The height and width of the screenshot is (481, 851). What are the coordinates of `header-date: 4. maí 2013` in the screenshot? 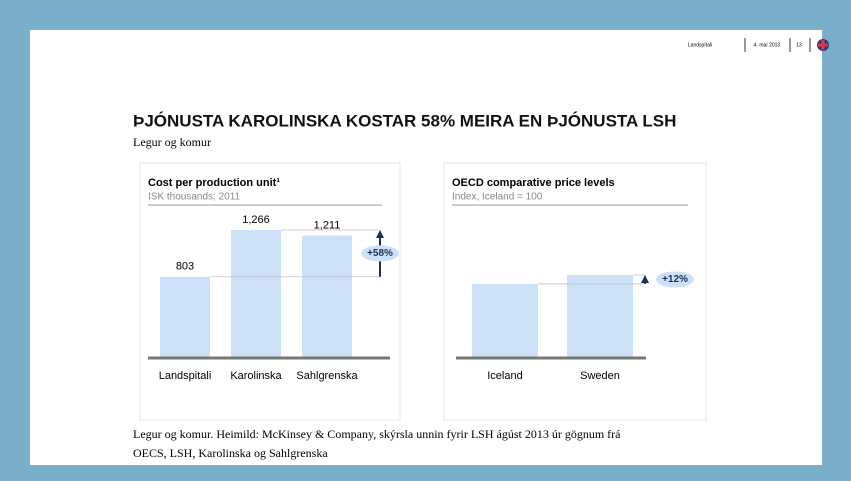 It's located at (767, 45).